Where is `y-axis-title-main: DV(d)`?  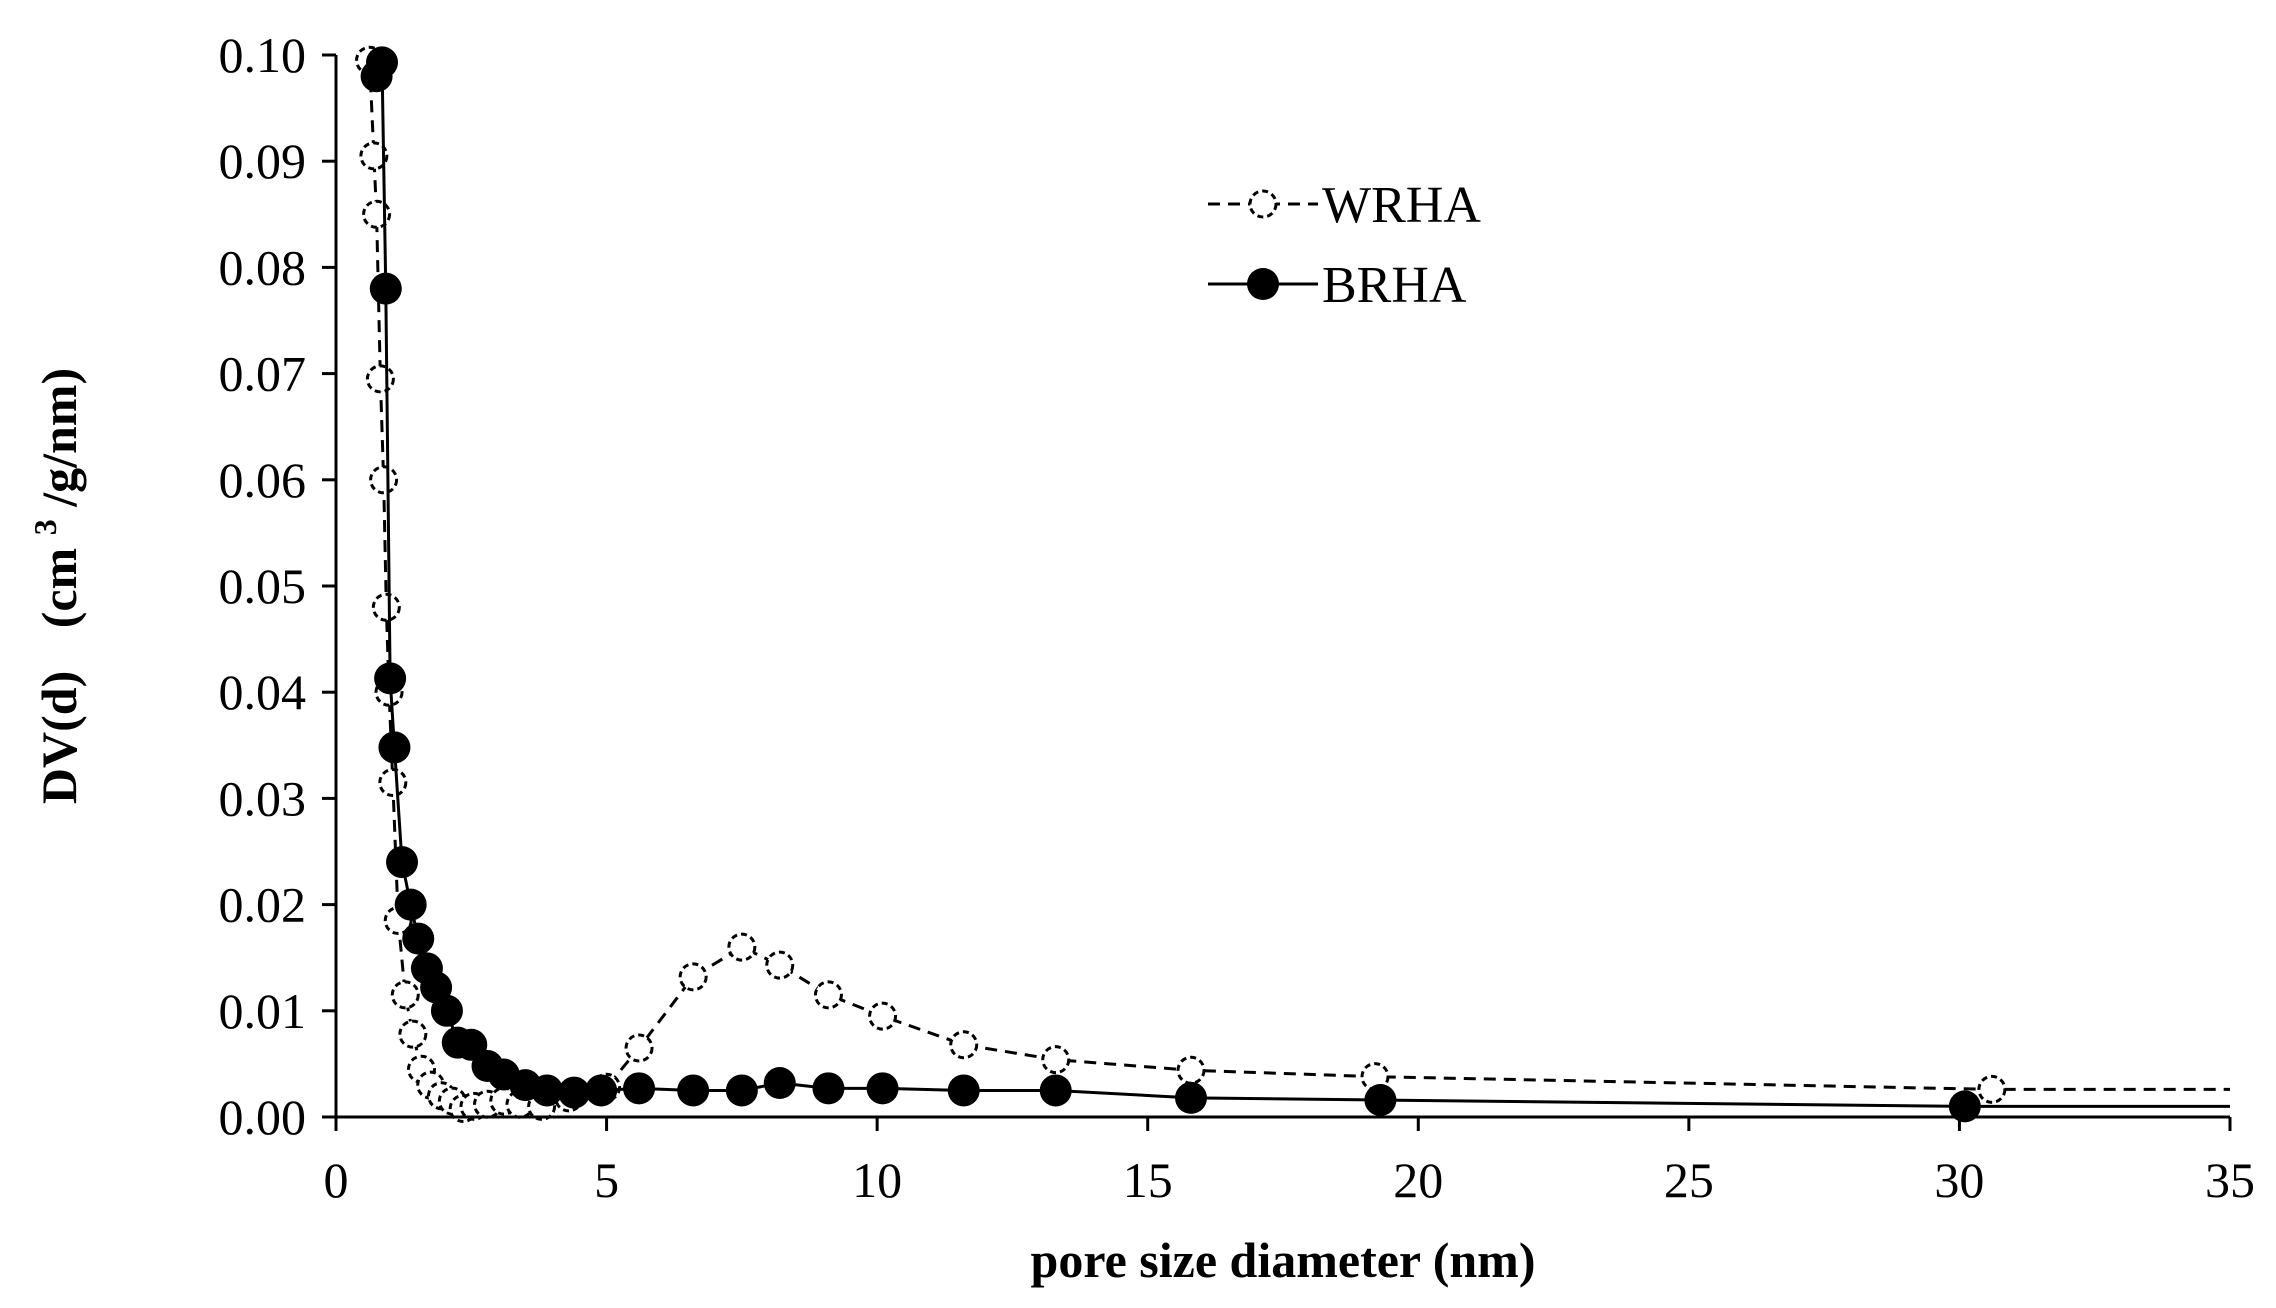
y-axis-title-main: DV(d) is located at coordinates (59, 737).